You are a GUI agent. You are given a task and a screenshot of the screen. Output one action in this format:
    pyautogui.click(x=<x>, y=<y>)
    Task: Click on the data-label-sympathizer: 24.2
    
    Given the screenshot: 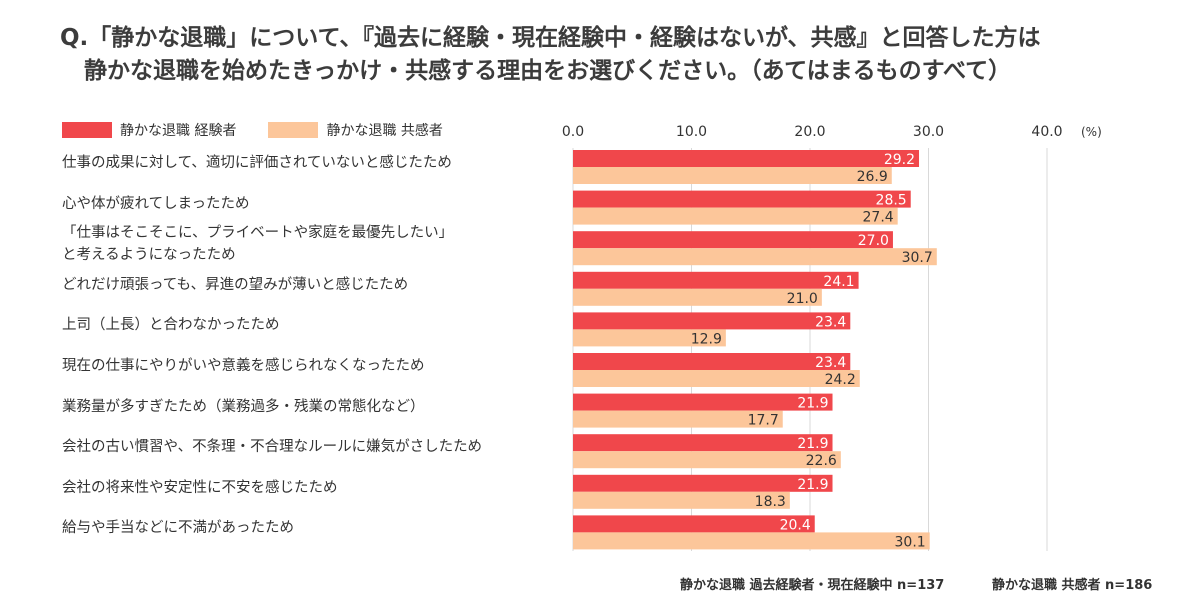 What is the action you would take?
    pyautogui.click(x=840, y=380)
    